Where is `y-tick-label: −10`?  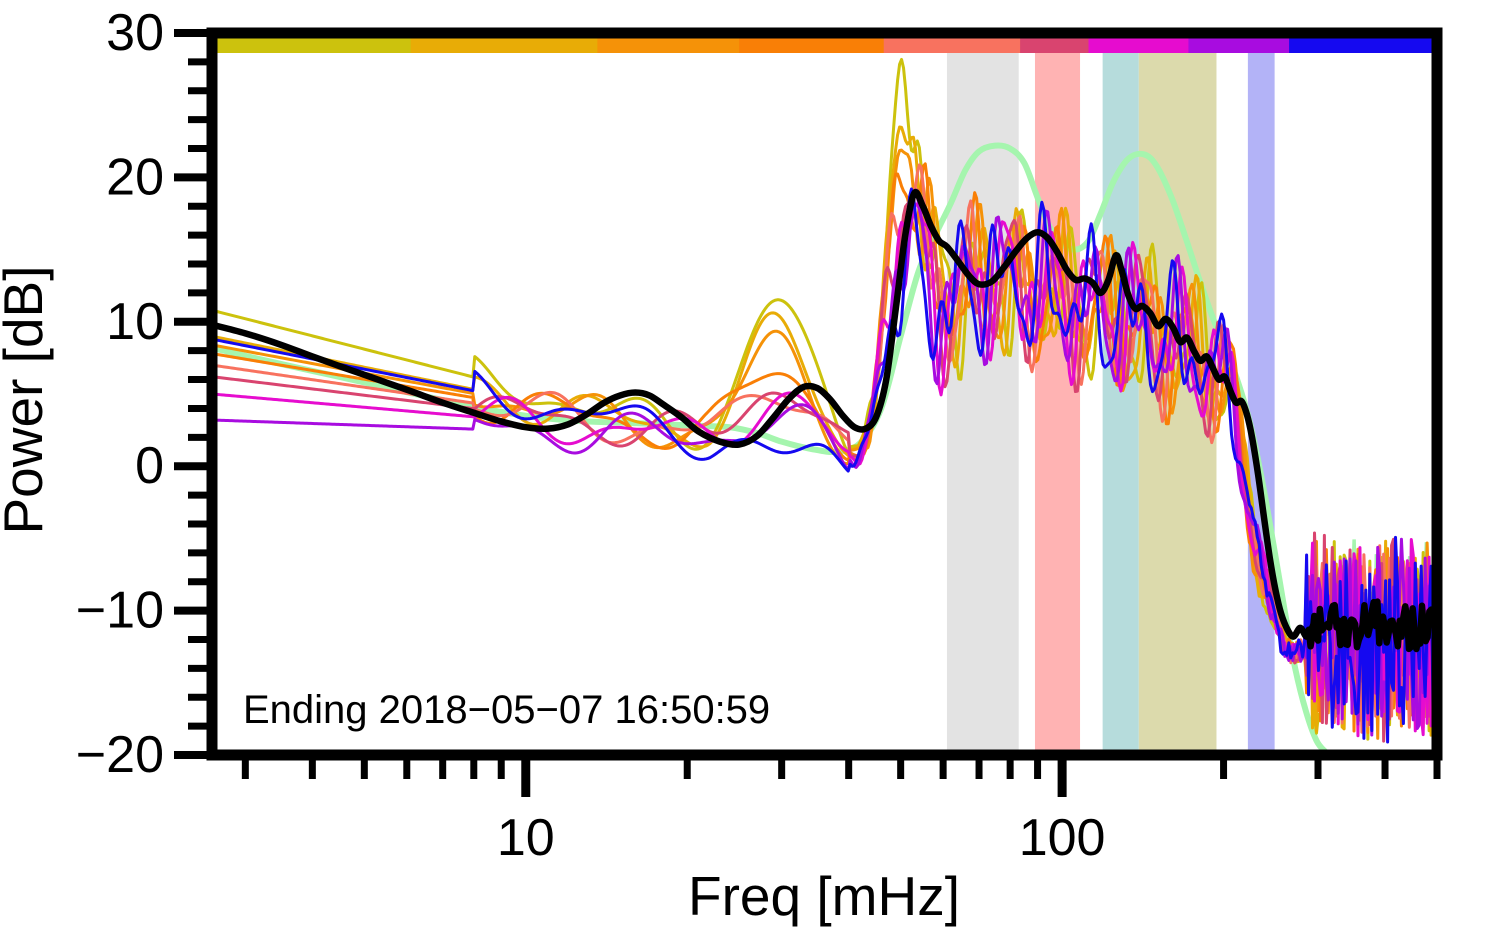 y-tick-label: −10 is located at coordinates (120, 611).